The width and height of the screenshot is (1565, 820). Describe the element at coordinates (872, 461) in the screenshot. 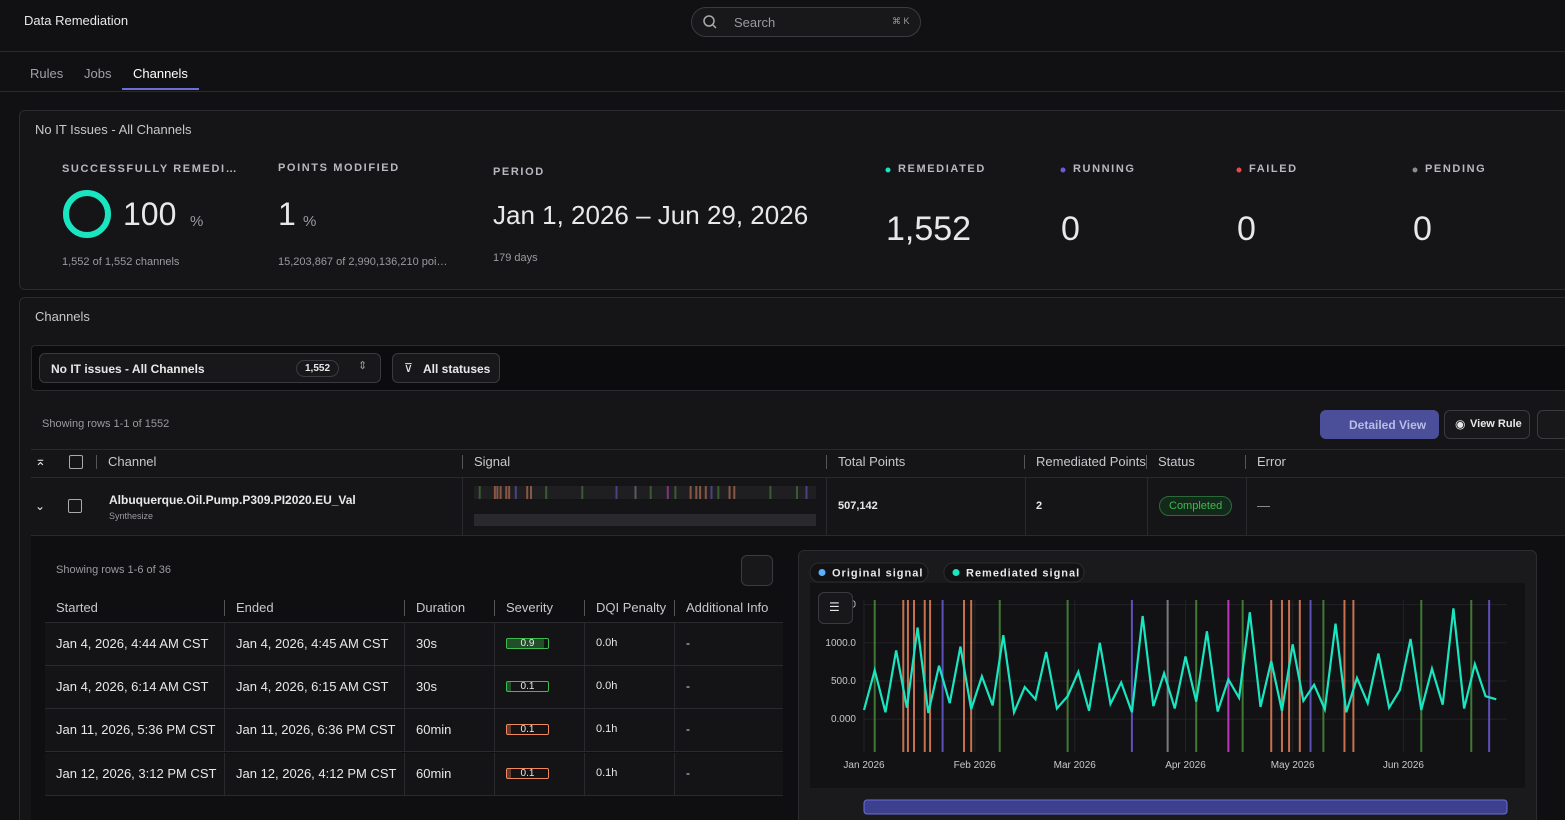

I see `column-header: Total Points` at that location.